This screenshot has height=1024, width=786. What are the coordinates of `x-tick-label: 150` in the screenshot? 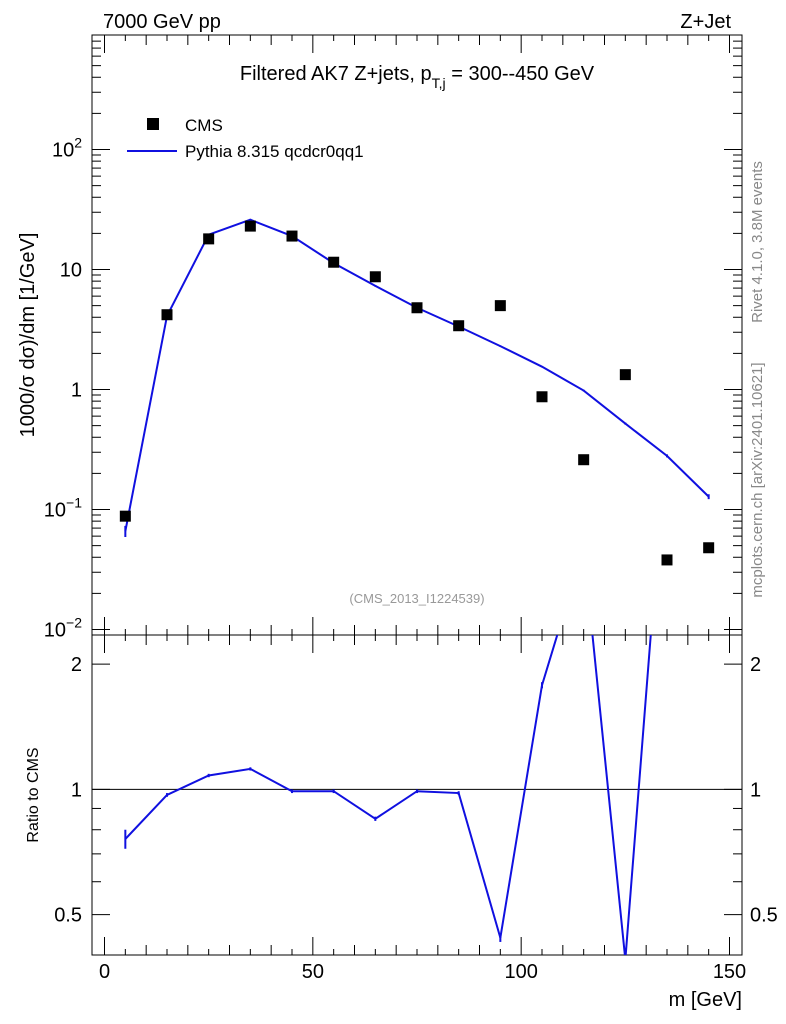 It's located at (729, 972).